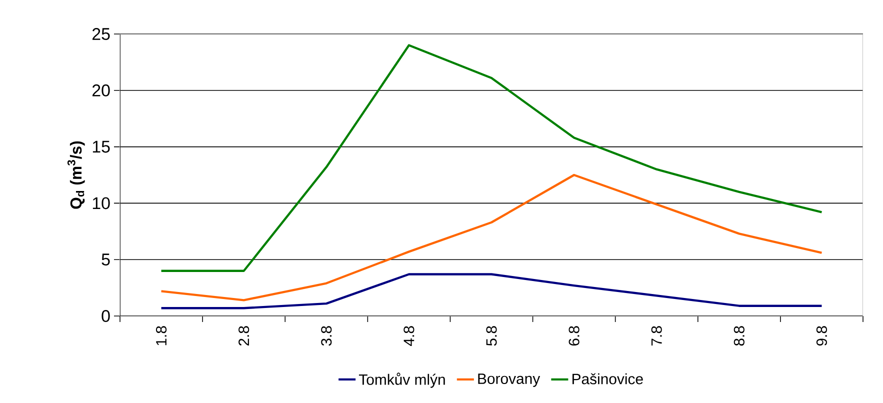  What do you see at coordinates (106, 316) in the screenshot?
I see `y-tick-label: 0` at bounding box center [106, 316].